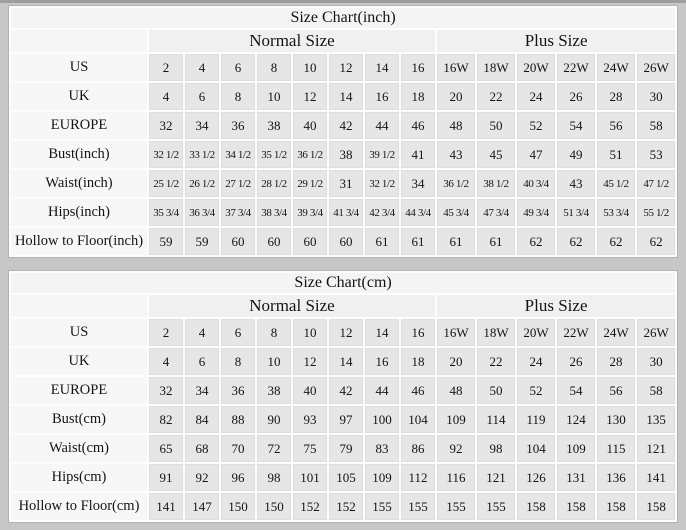  I want to click on size-value-cell: 18, so click(418, 361).